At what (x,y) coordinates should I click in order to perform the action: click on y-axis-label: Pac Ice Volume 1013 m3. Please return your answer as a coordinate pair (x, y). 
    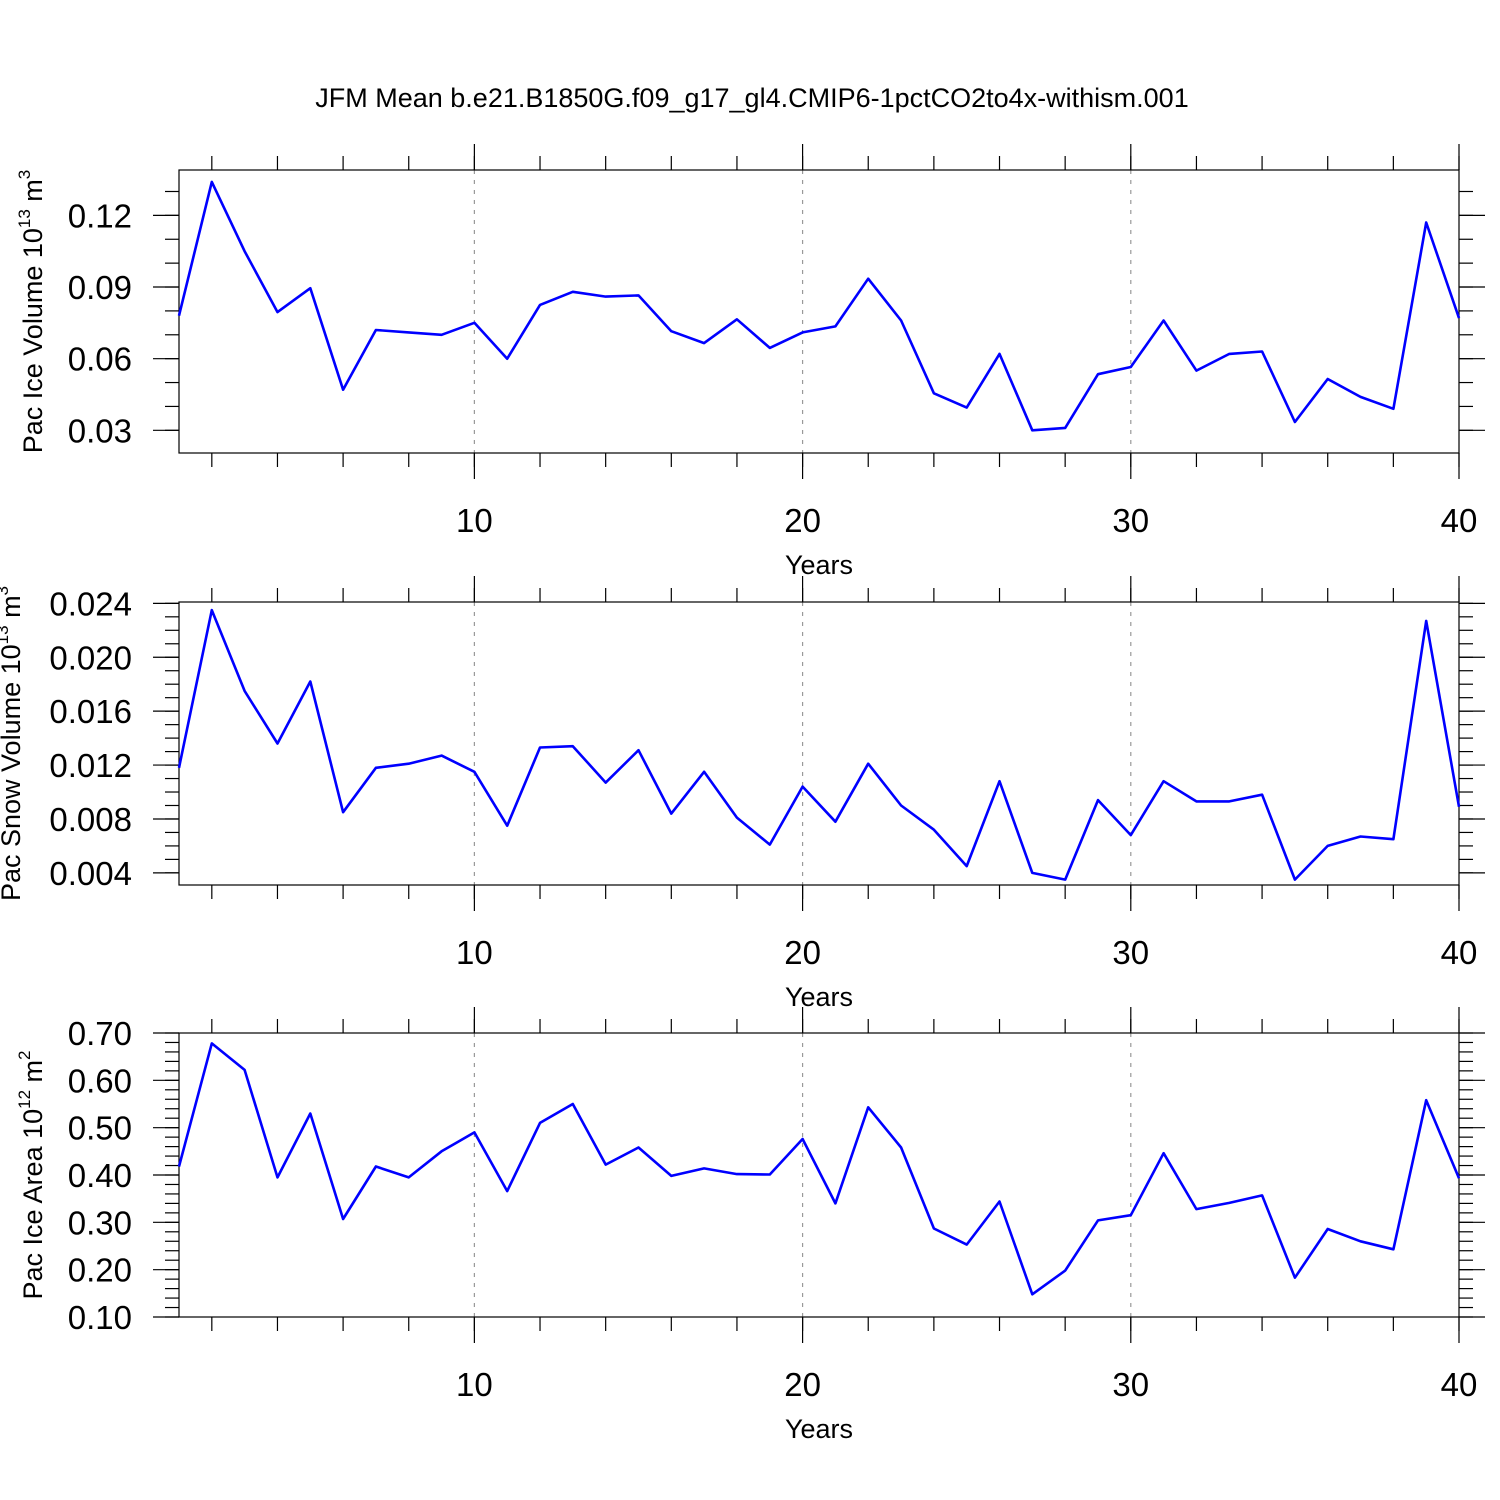
    Looking at the image, I should click on (31, 312).